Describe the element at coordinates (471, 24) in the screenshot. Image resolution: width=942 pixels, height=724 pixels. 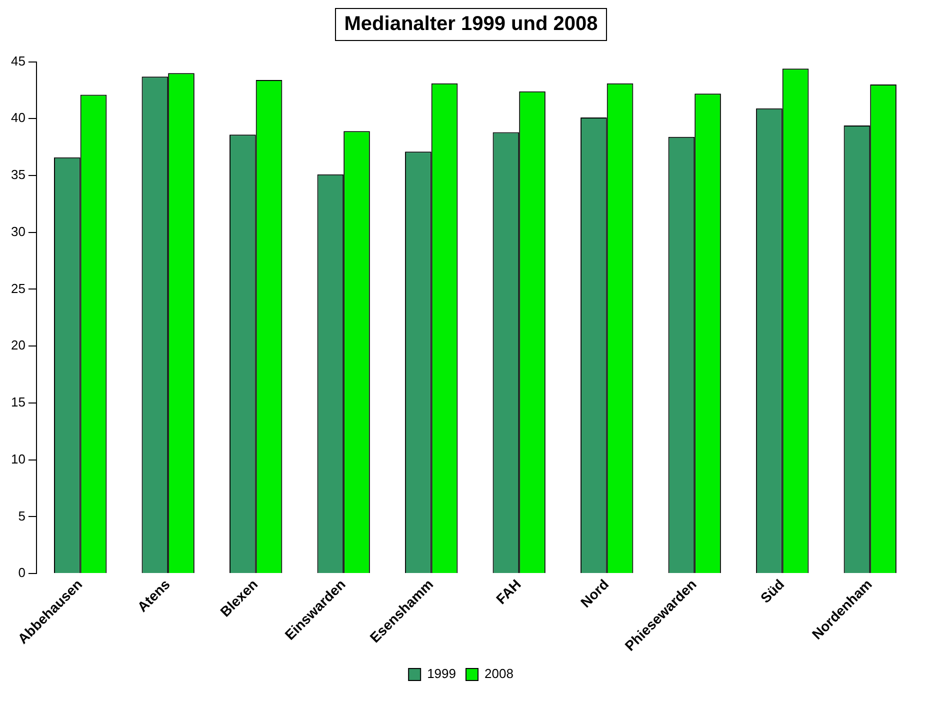
I see `chart-title: Medianalter 1999 und 2008` at that location.